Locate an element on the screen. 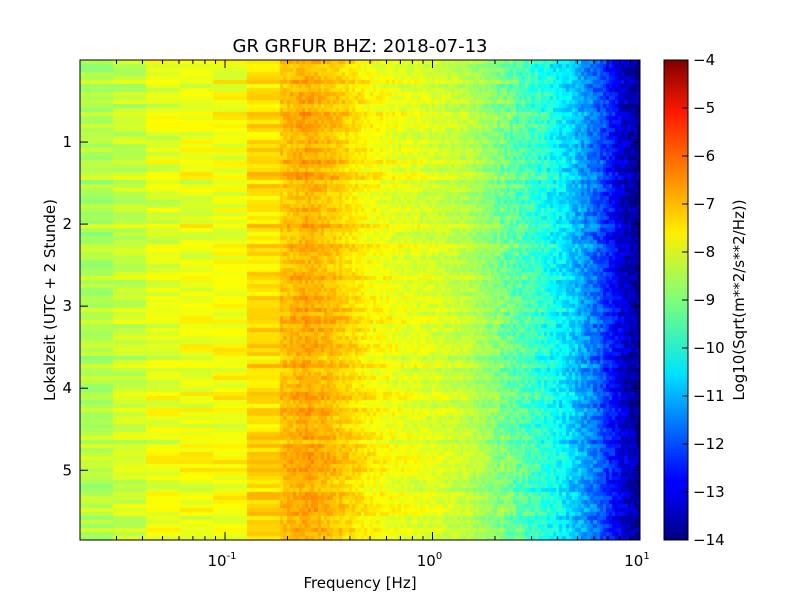  y-tick-label: 3 is located at coordinates (67, 306).